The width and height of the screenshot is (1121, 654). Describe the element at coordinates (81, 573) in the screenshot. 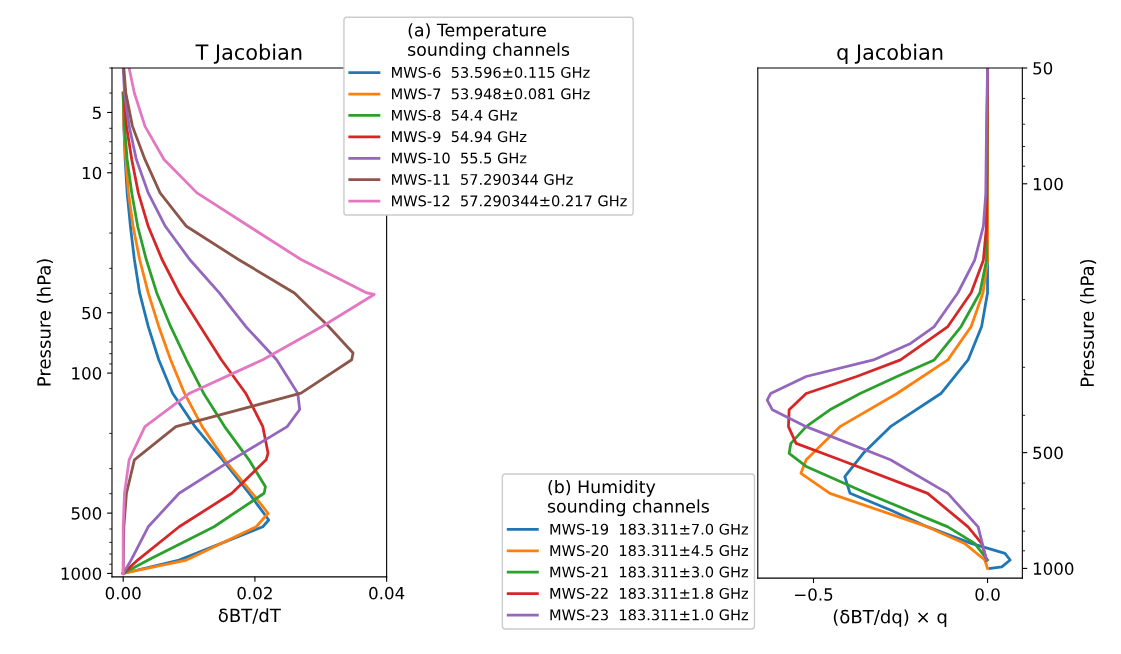

I see `y-tick-label: 1000` at that location.